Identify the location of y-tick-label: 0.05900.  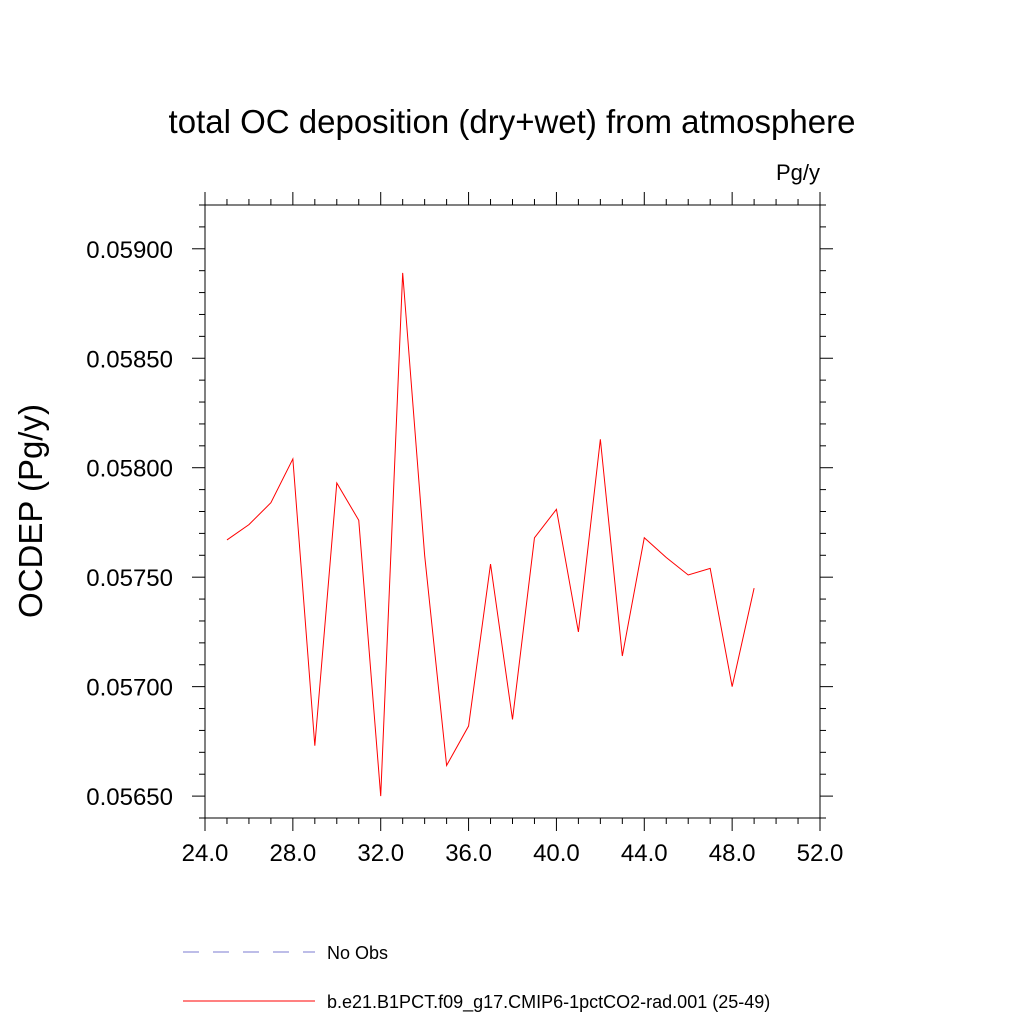
(129, 250).